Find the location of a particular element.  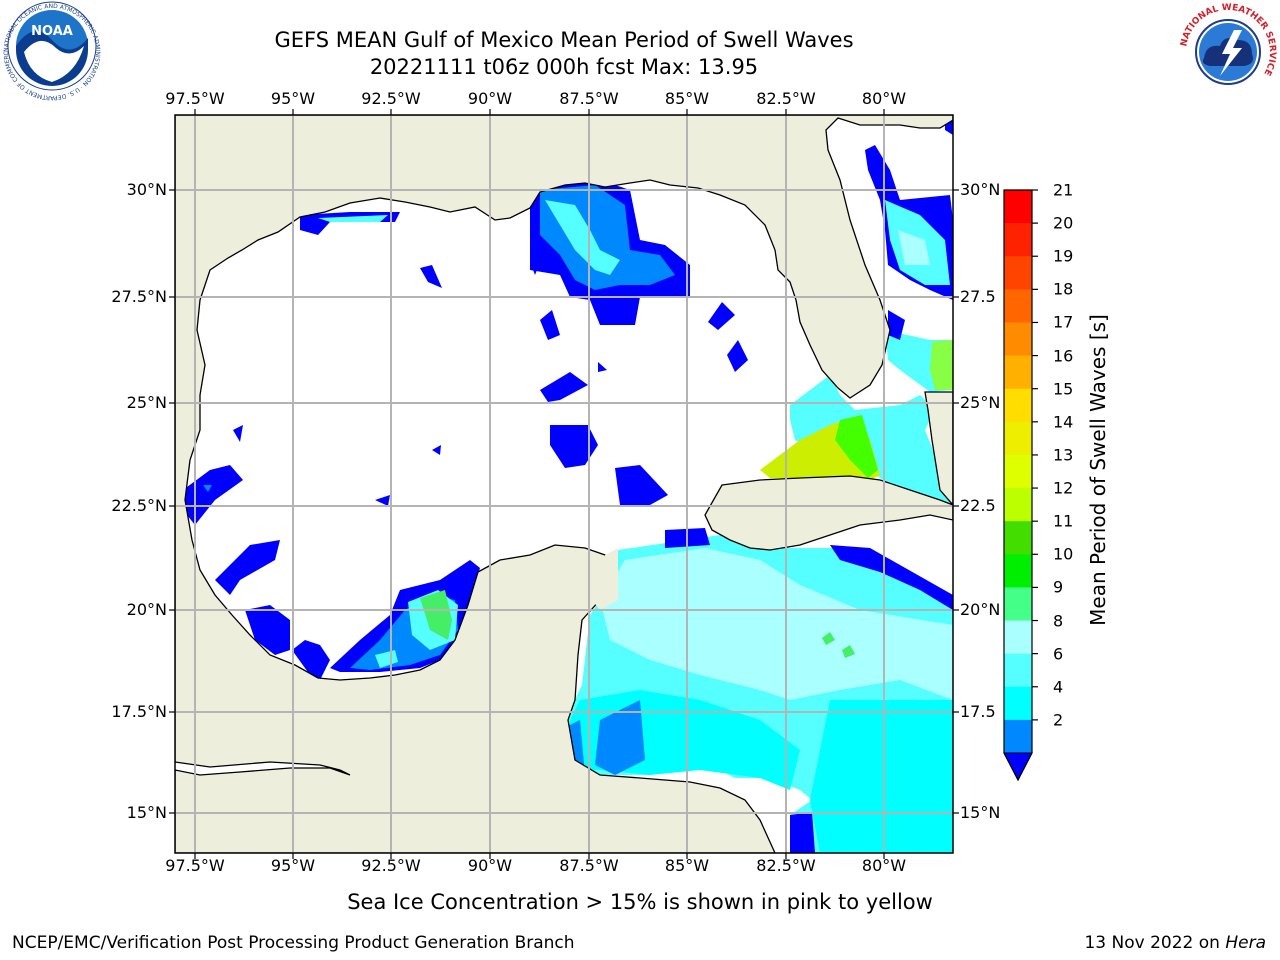

lon-label-top: 85°W is located at coordinates (687, 98).